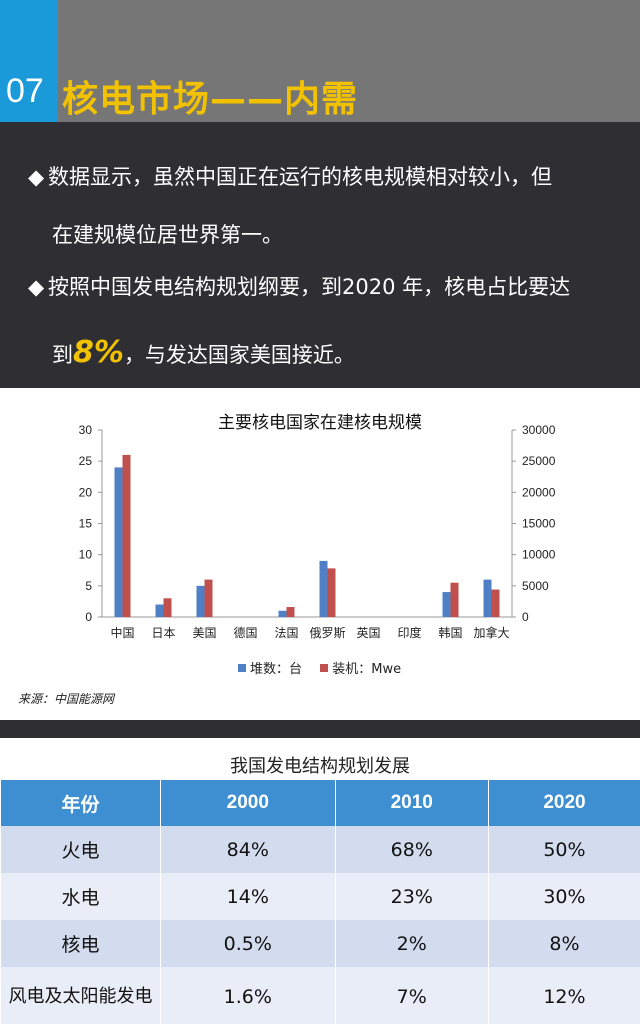  I want to click on table-row: 水电 14% 23% 30%, so click(320, 896).